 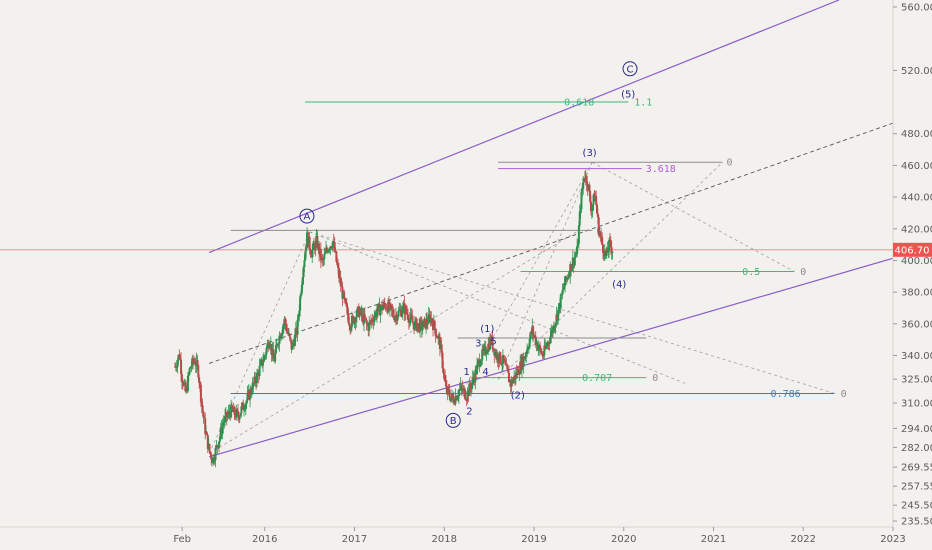 I want to click on wave-label: 4, so click(x=485, y=372).